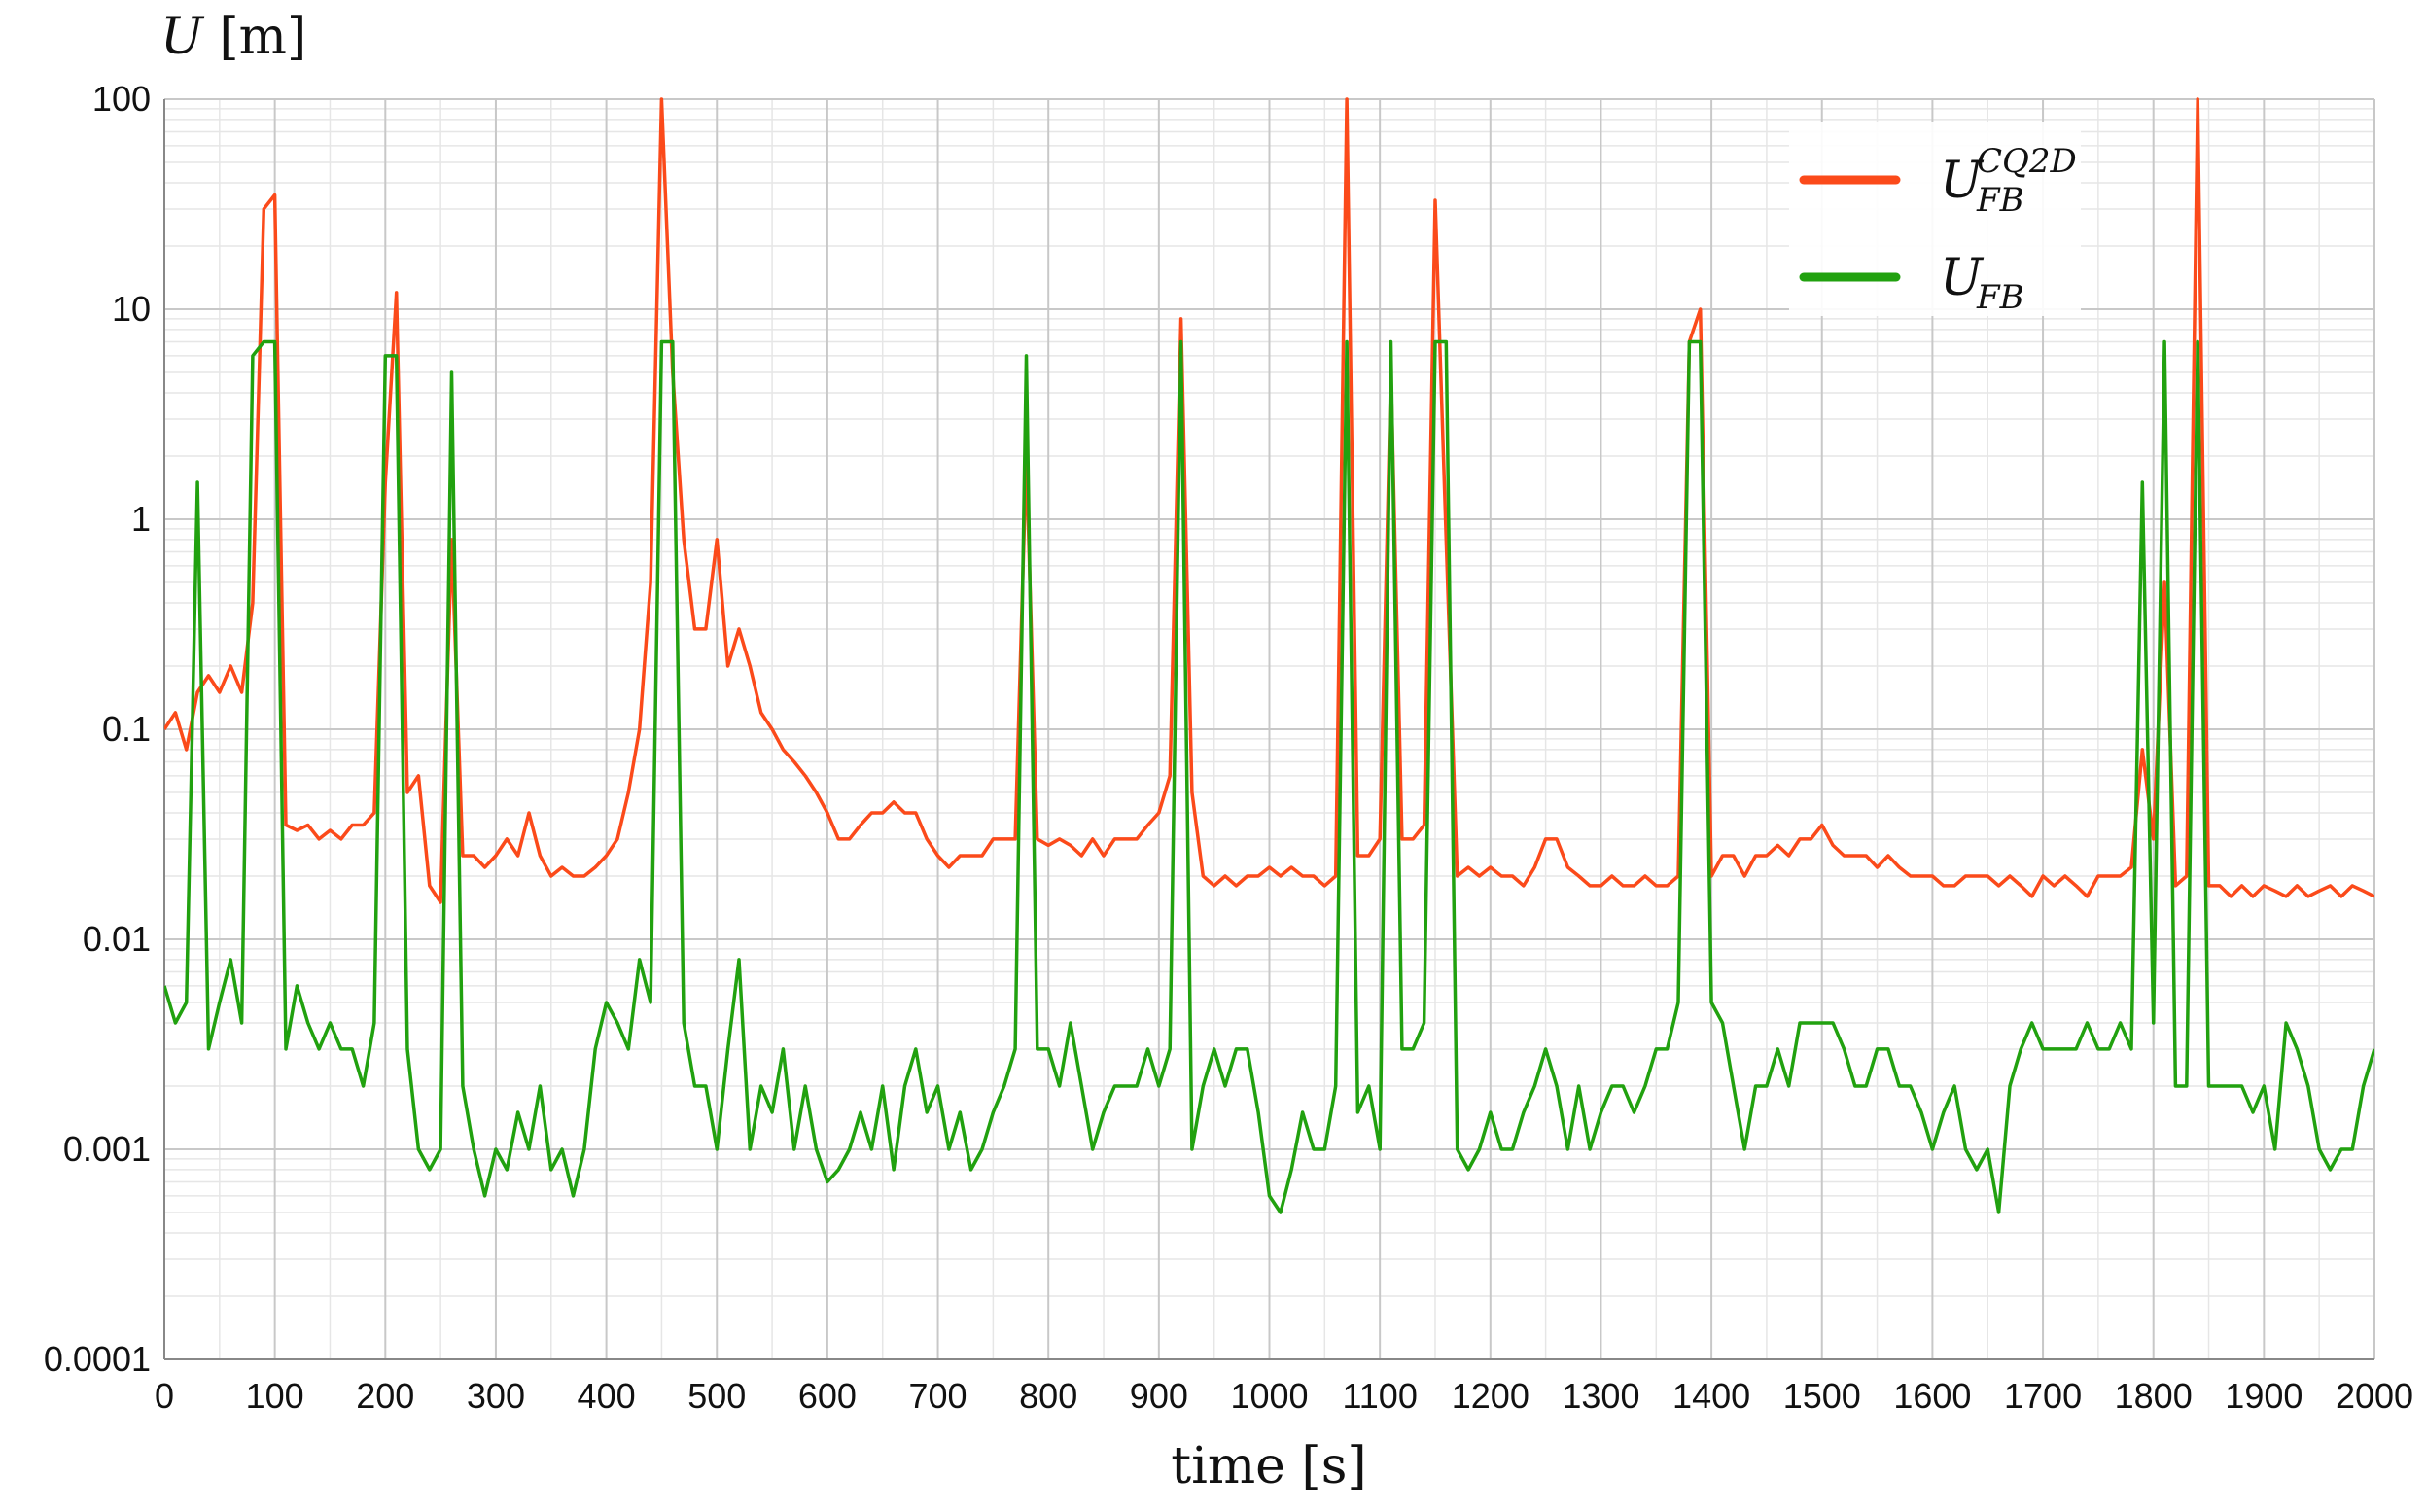 This screenshot has width=2426, height=1512. Describe the element at coordinates (1711, 1396) in the screenshot. I see `x-tick-label: 1400` at that location.